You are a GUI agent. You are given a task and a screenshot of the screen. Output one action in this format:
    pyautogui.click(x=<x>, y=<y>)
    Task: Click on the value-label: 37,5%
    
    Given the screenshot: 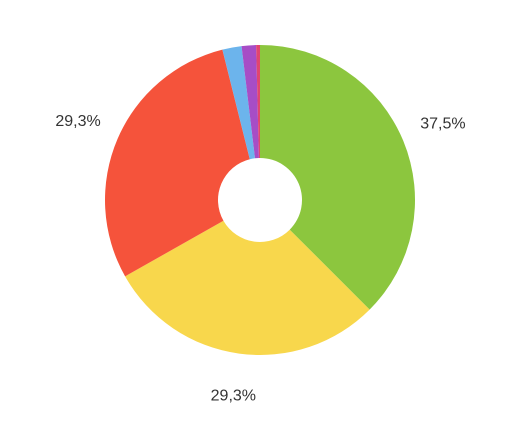 What is the action you would take?
    pyautogui.click(x=442, y=123)
    